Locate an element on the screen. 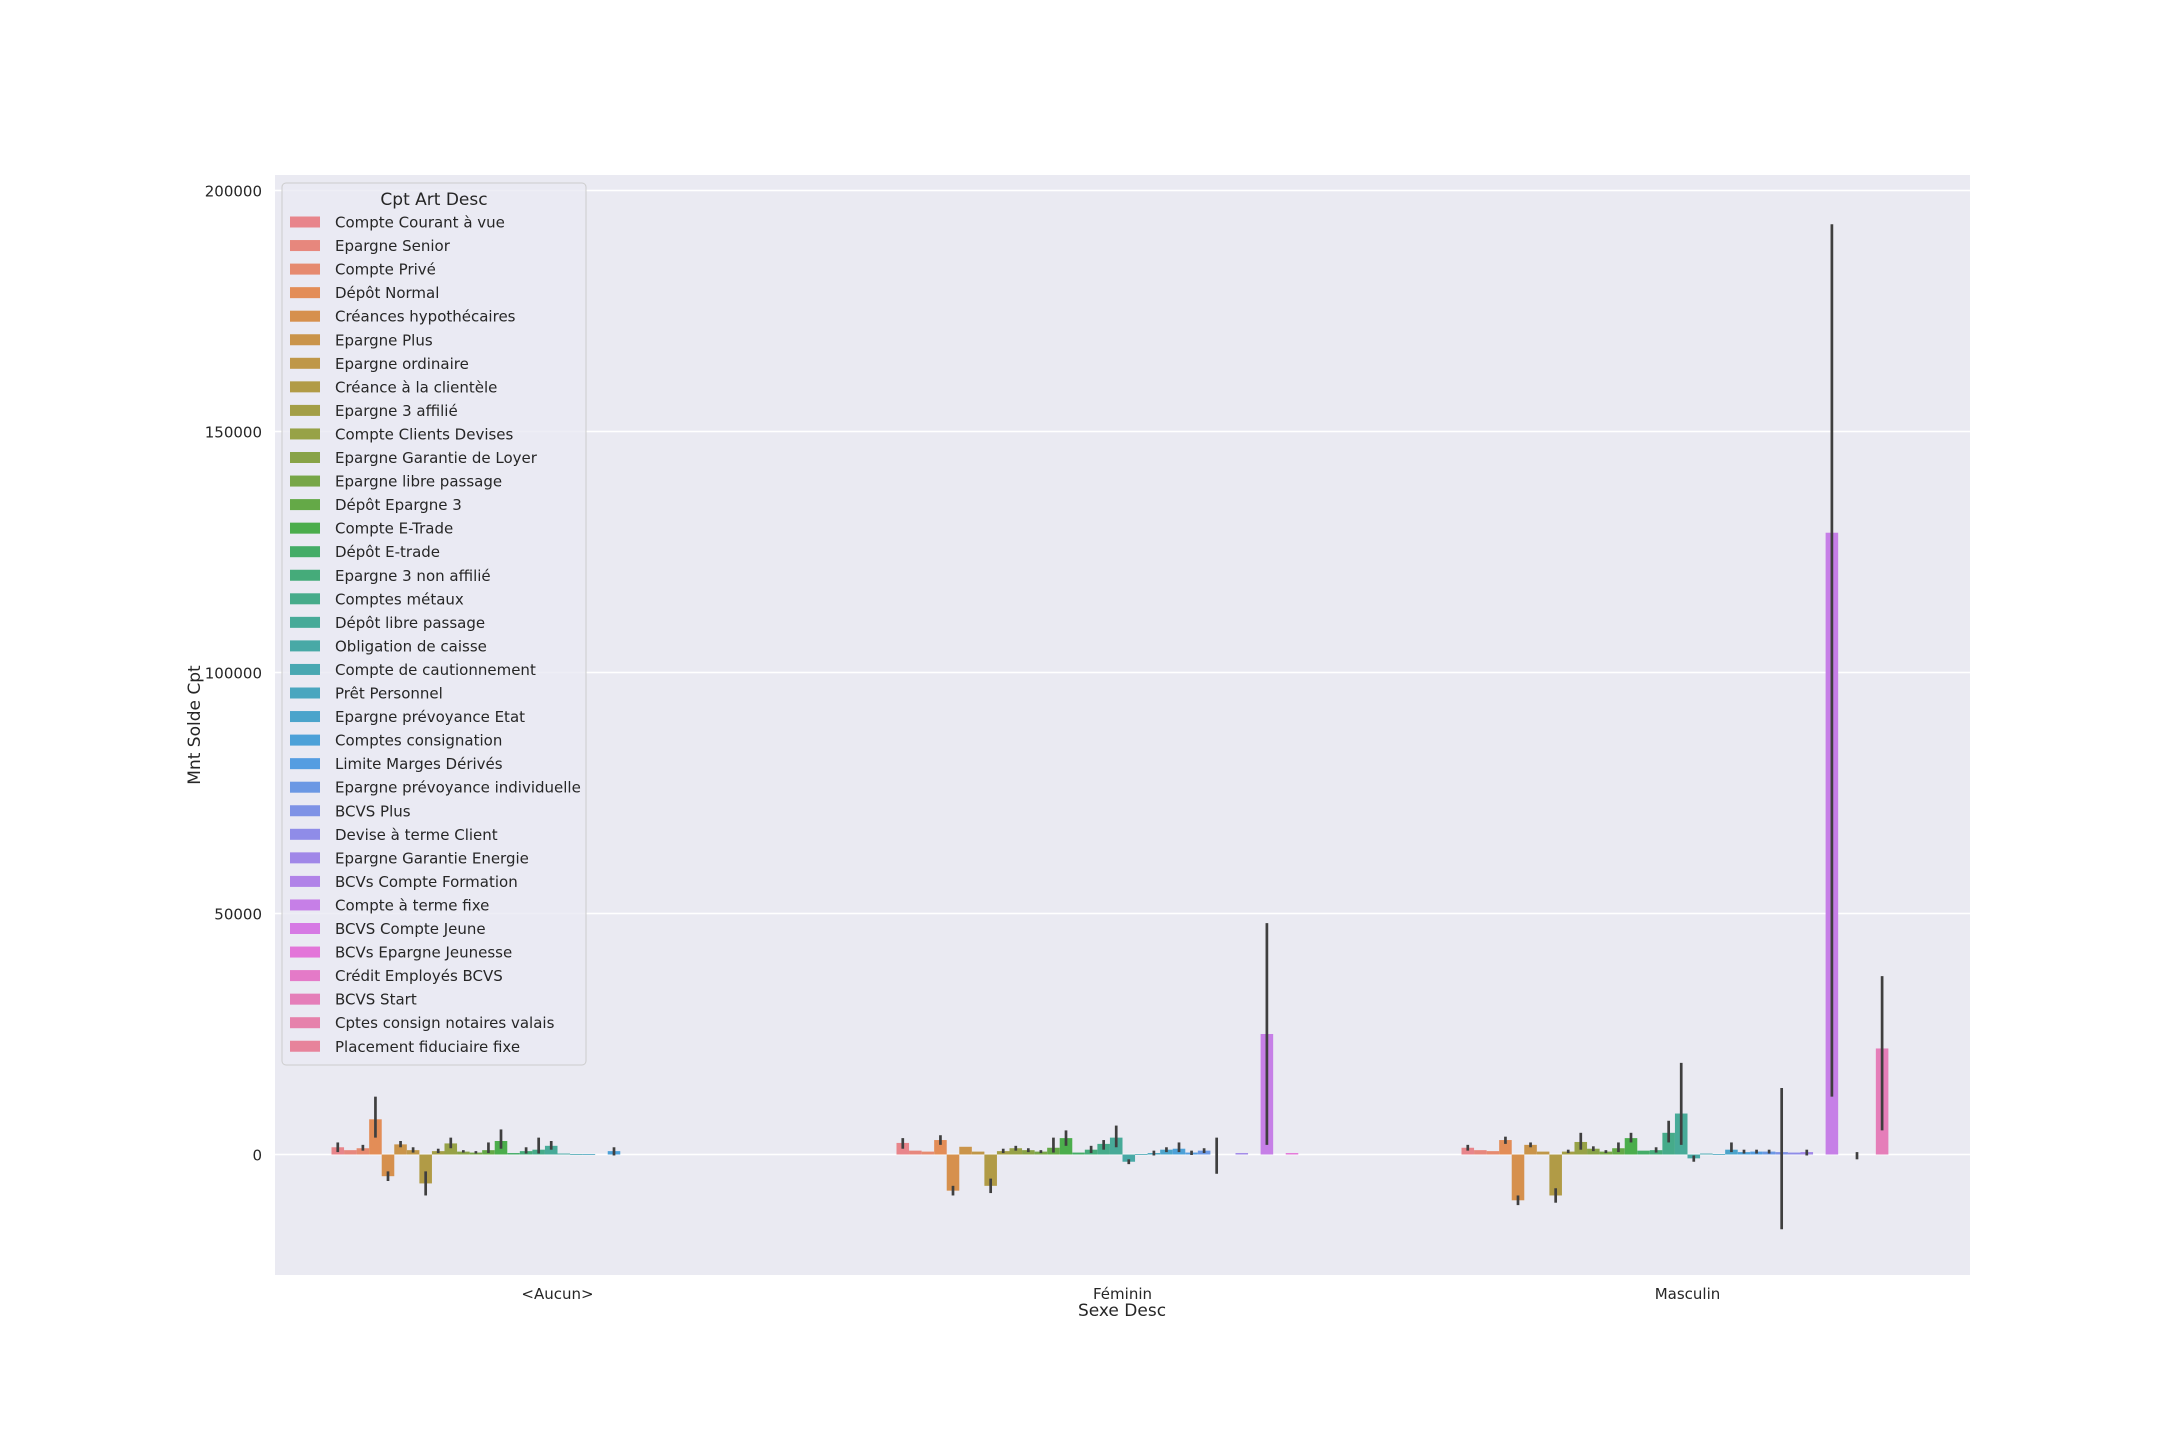 This screenshot has width=2160, height=1440. x-axis-label: Sexe Desc is located at coordinates (1122, 1311).